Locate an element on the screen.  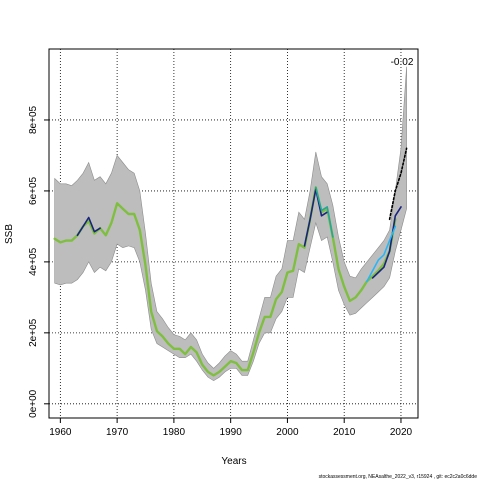
x-tick-label-5: 2010 is located at coordinates (344, 432).